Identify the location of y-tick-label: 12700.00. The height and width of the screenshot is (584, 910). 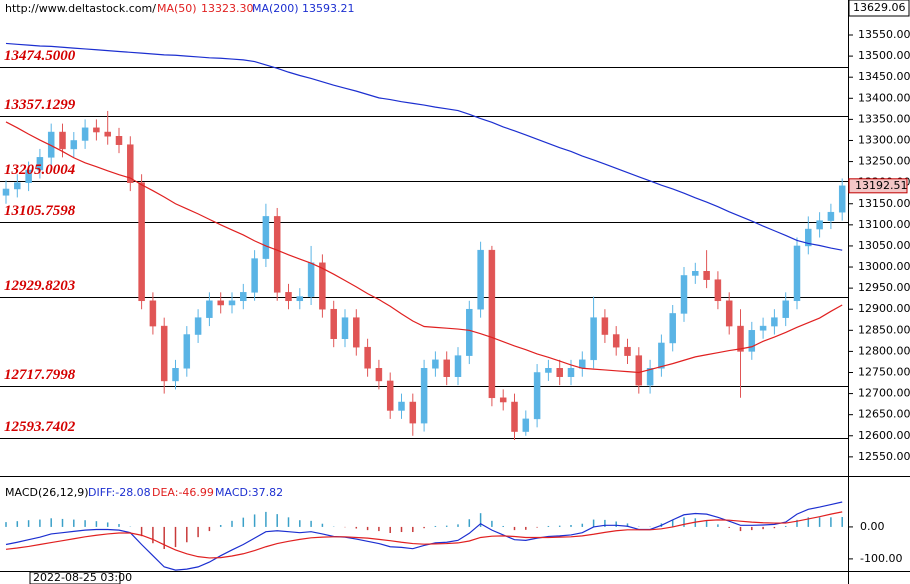
(884, 393).